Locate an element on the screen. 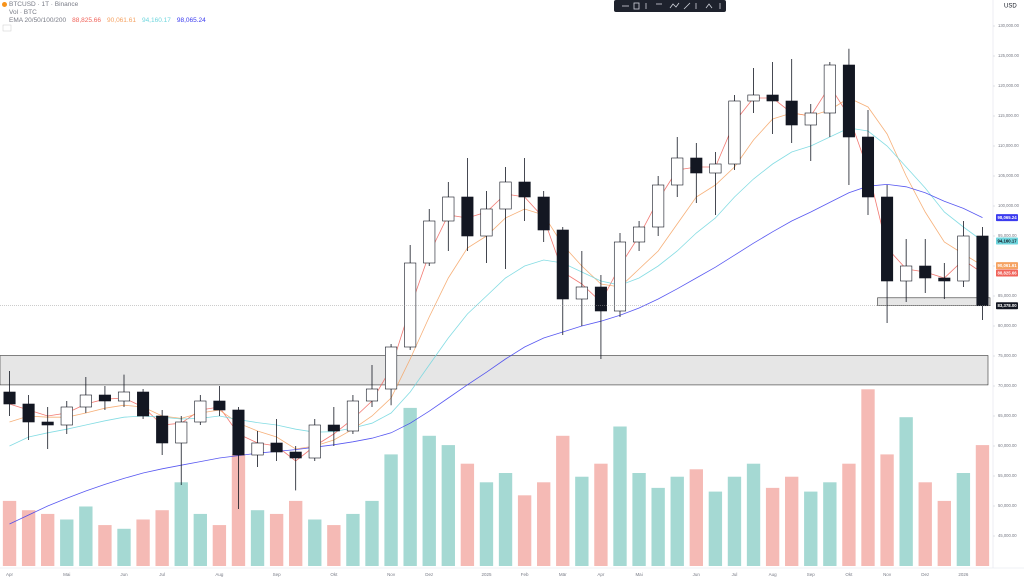 Image resolution: width=1024 pixels, height=581 pixels. symbol: BTCUSD · 1T · Binance is located at coordinates (44, 4).